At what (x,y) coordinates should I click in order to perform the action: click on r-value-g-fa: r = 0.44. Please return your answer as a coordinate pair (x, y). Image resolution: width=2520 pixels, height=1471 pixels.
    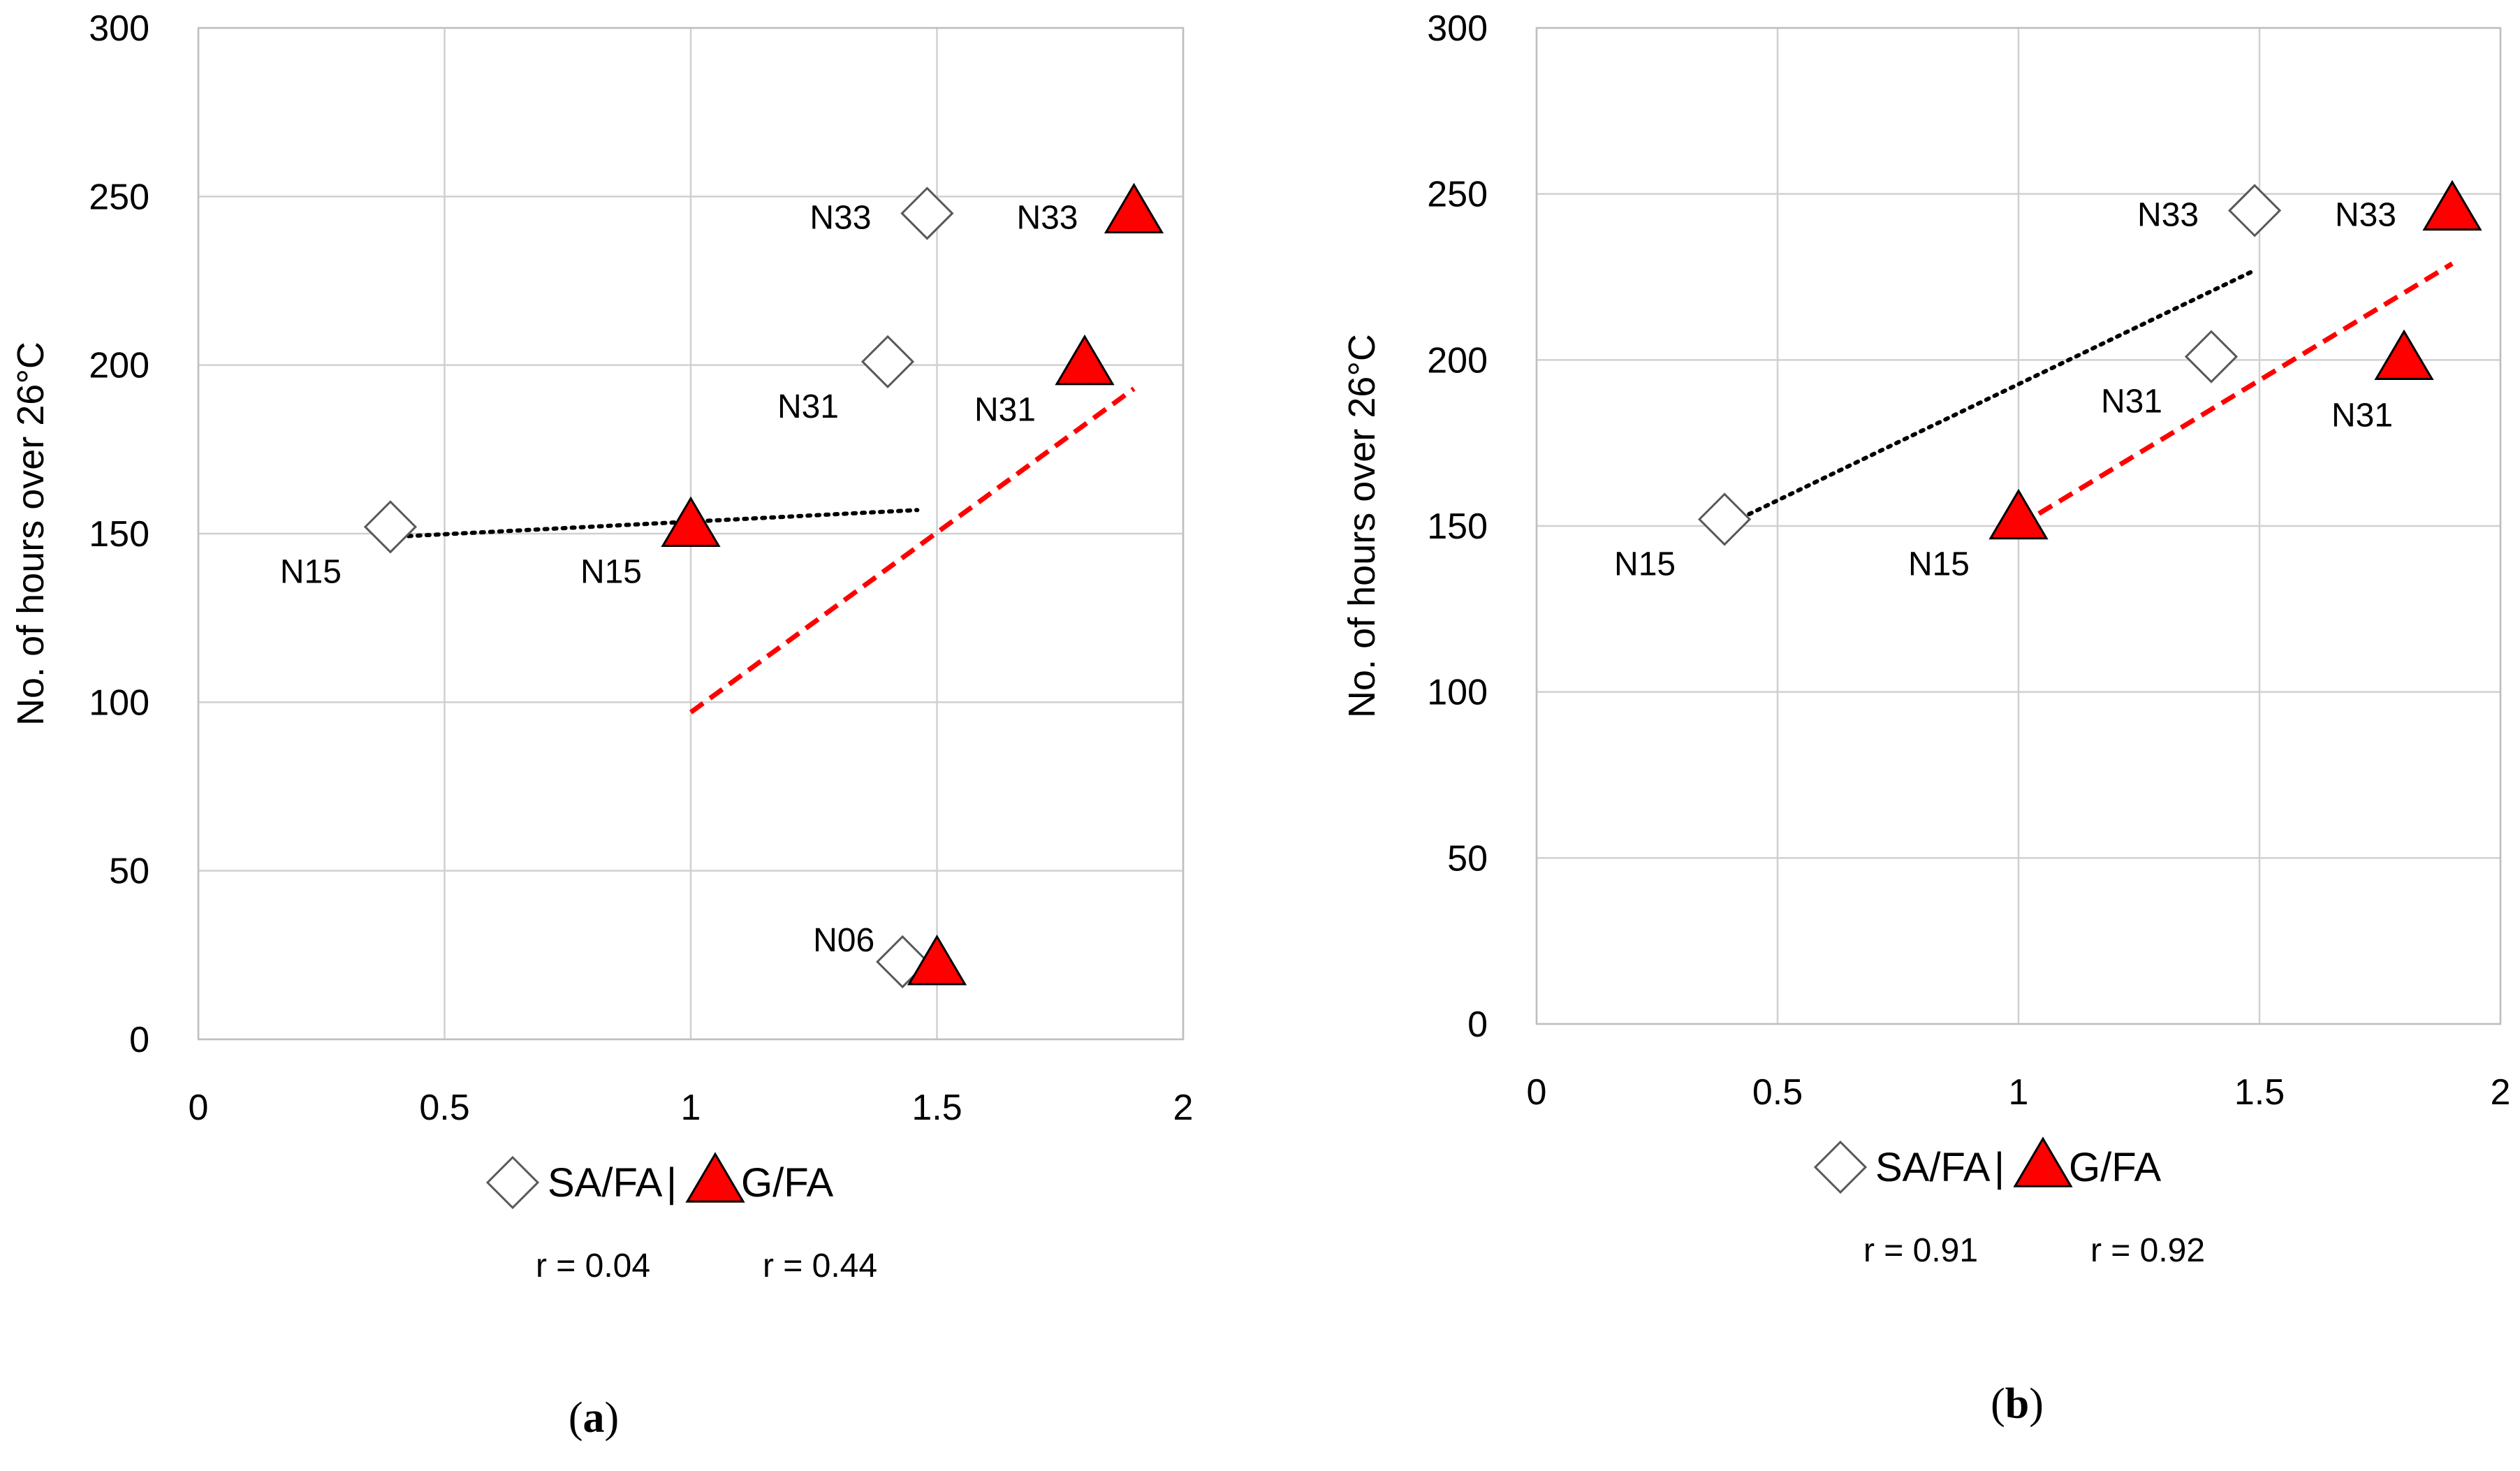
    Looking at the image, I should click on (820, 1266).